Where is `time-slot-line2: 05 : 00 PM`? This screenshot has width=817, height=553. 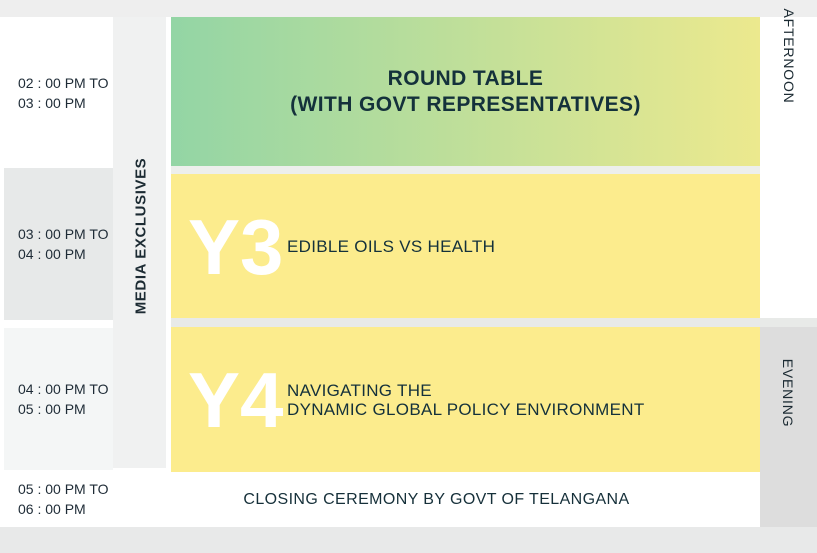
time-slot-line2: 05 : 00 PM is located at coordinates (52, 409).